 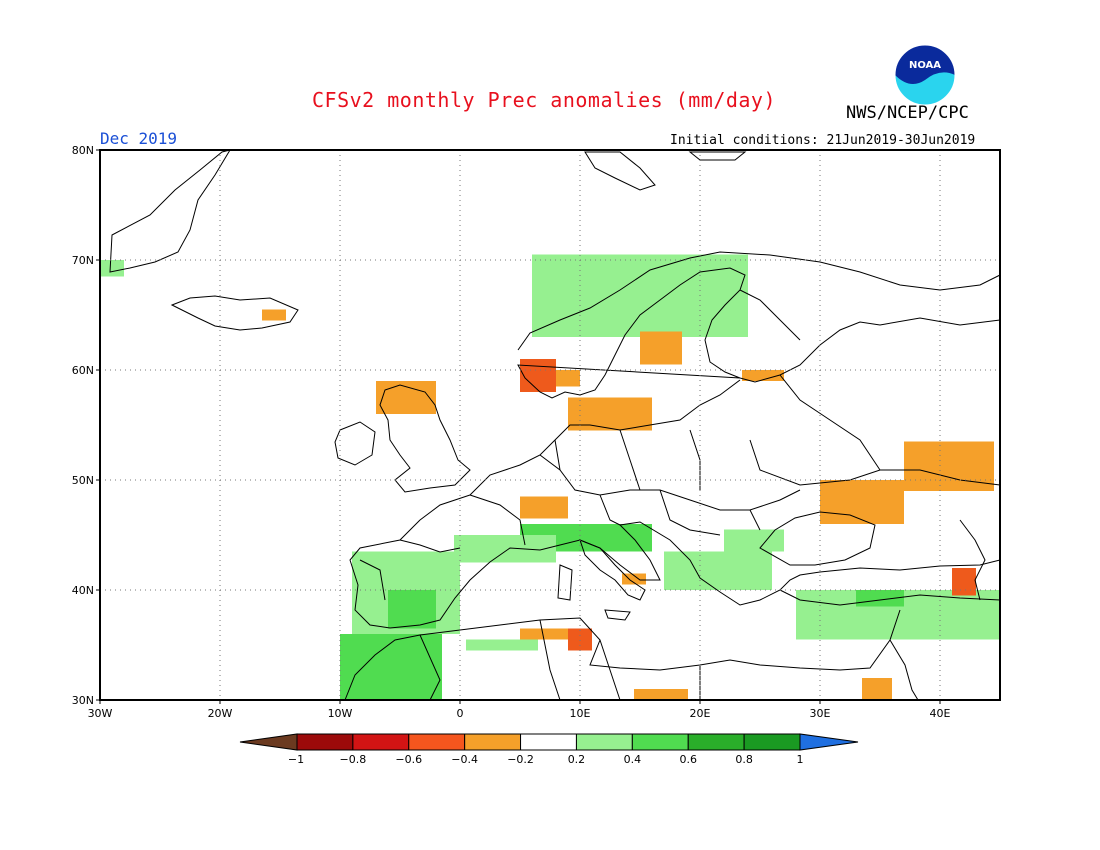 I want to click on colorbar-label: 0.8, so click(x=744, y=759).